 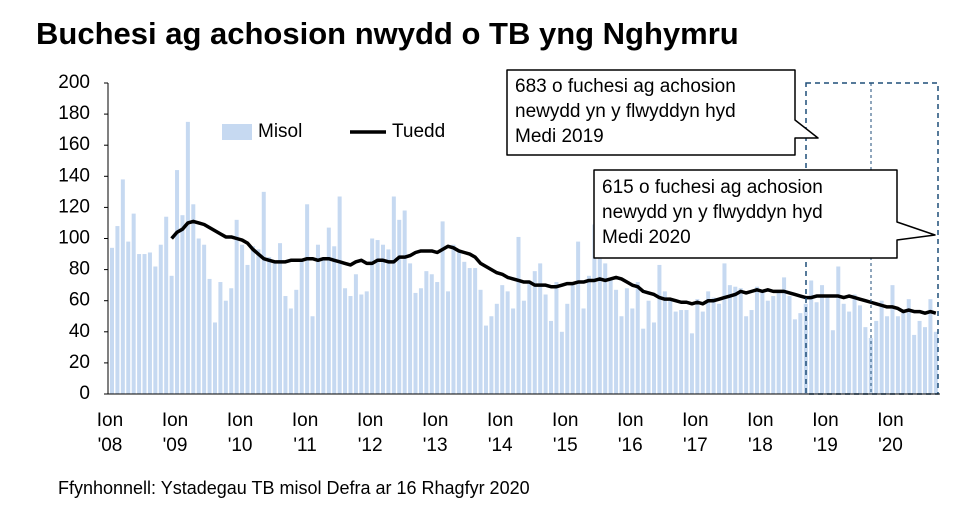 I want to click on x-tick-label: Ion '13, so click(x=435, y=433).